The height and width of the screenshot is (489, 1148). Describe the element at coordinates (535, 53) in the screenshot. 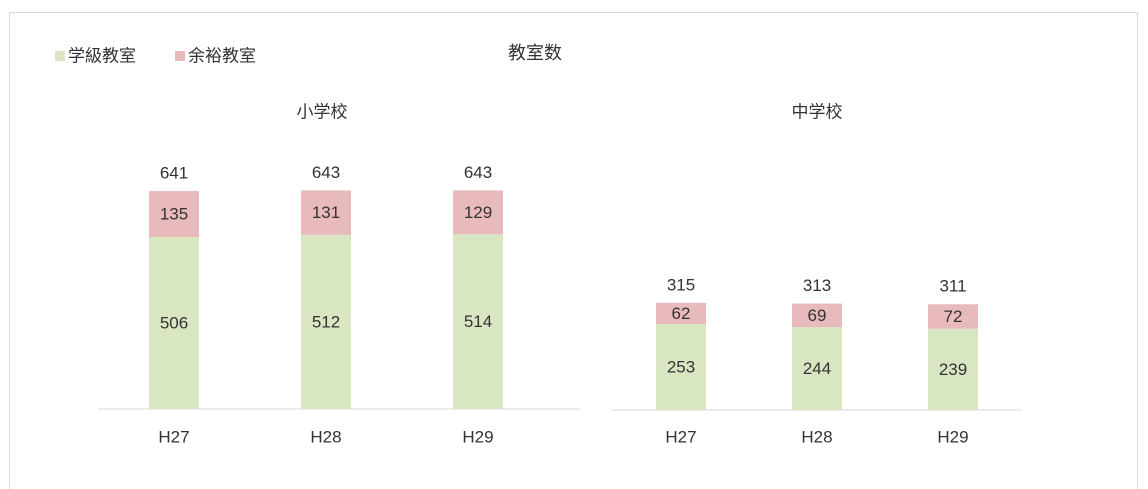

I see `chart-title: 教室数` at that location.